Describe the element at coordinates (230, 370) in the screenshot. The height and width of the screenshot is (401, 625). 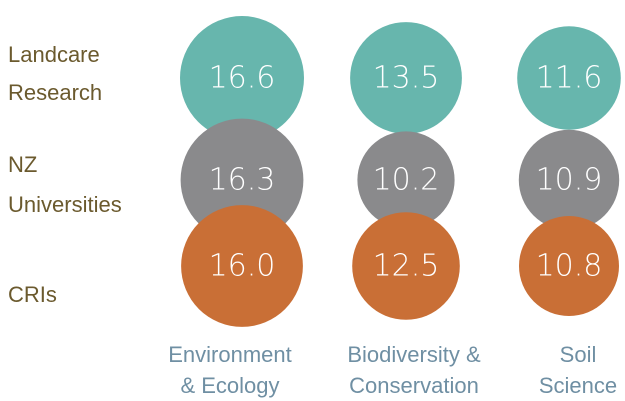
I see `column-label-environment-ecology: Environment & Ecology` at that location.